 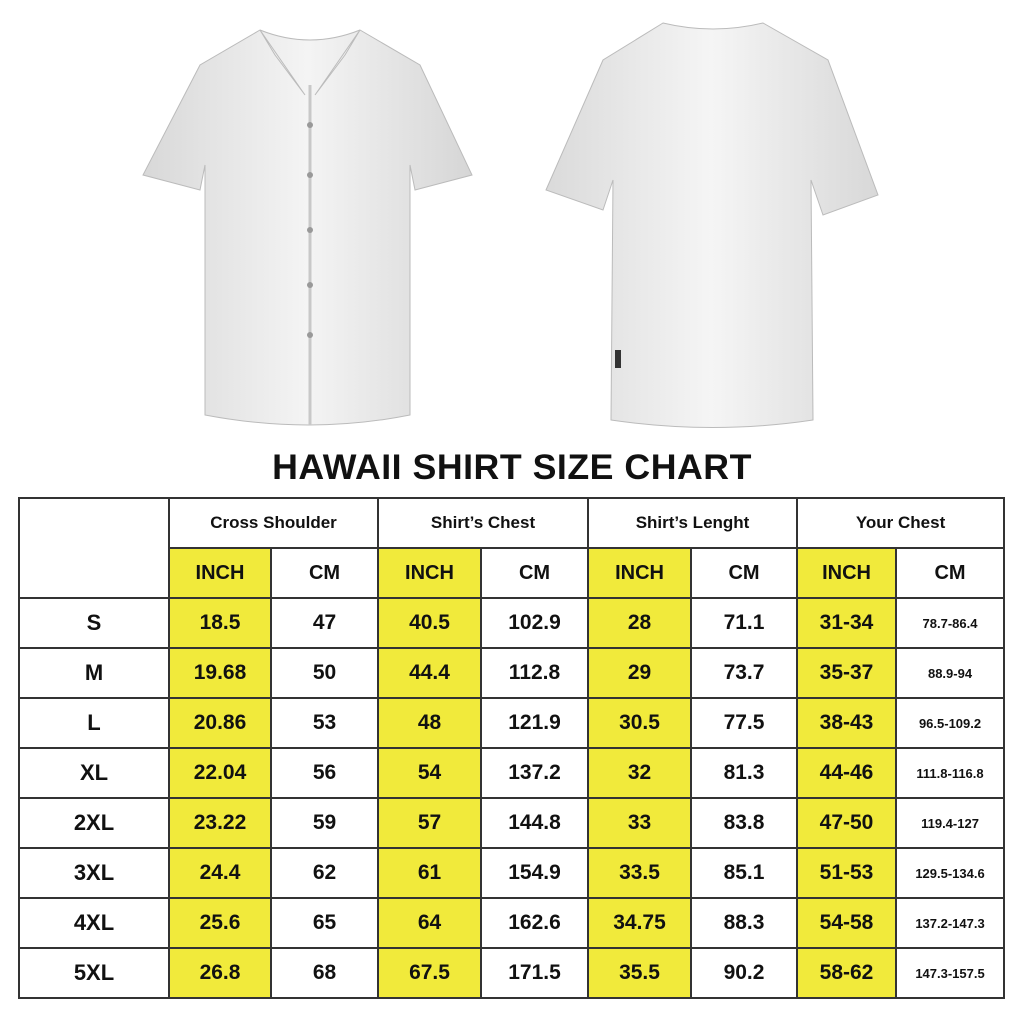 What do you see at coordinates (744, 673) in the screenshot?
I see `value-cell: 73.7` at bounding box center [744, 673].